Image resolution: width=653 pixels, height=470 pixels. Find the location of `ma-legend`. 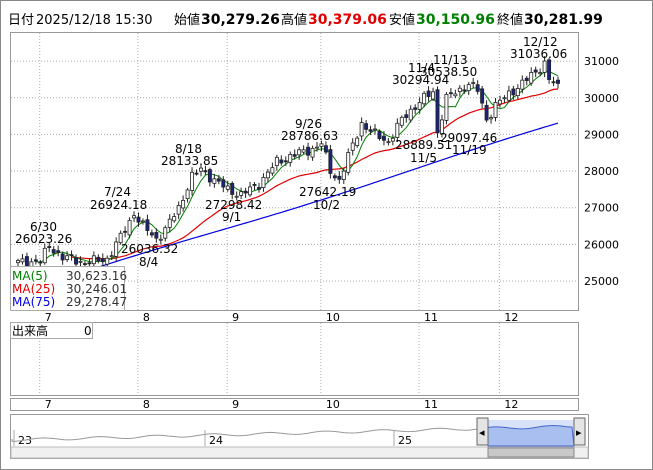

ma-legend is located at coordinates (67, 288).